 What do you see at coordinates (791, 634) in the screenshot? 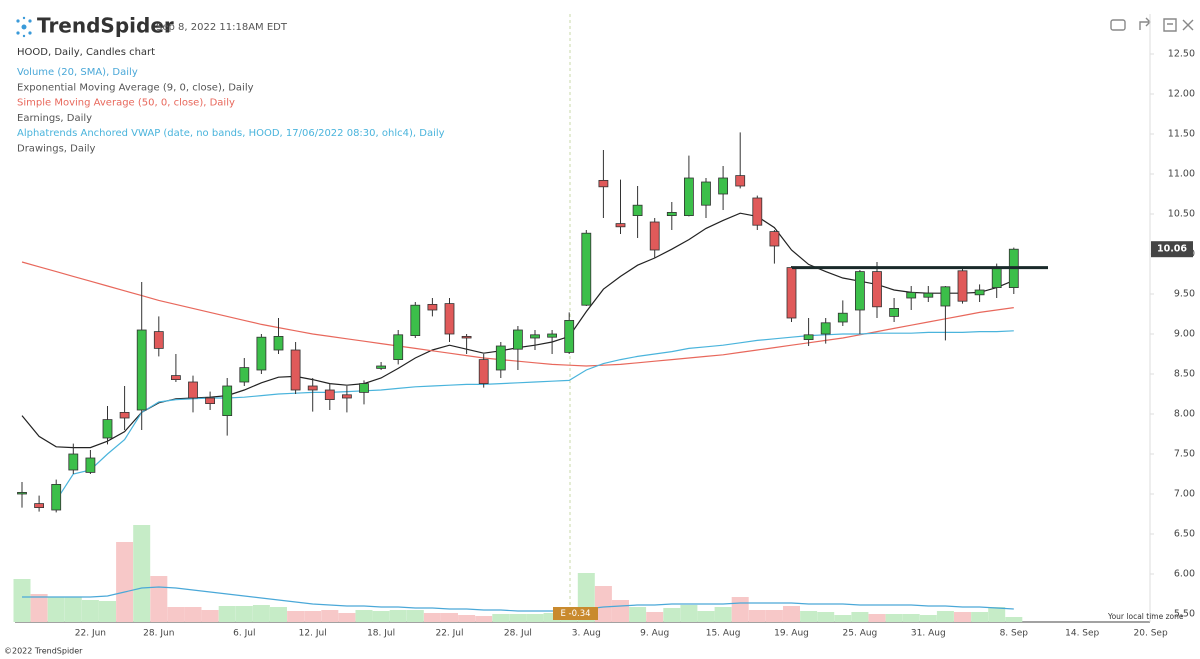
I see `x-tick-label: 19. Aug` at bounding box center [791, 634].